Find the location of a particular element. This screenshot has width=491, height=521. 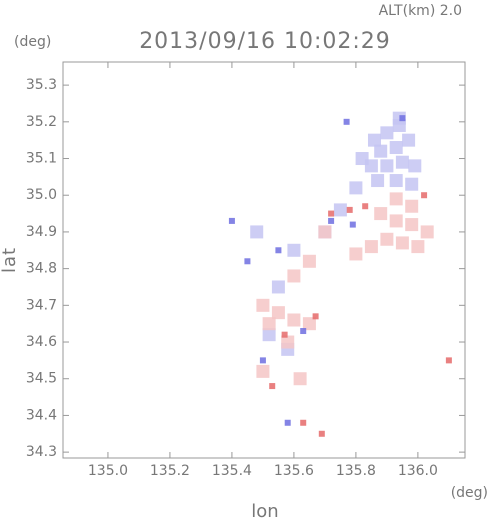

y-tick-label: 34.8 is located at coordinates (41, 269).